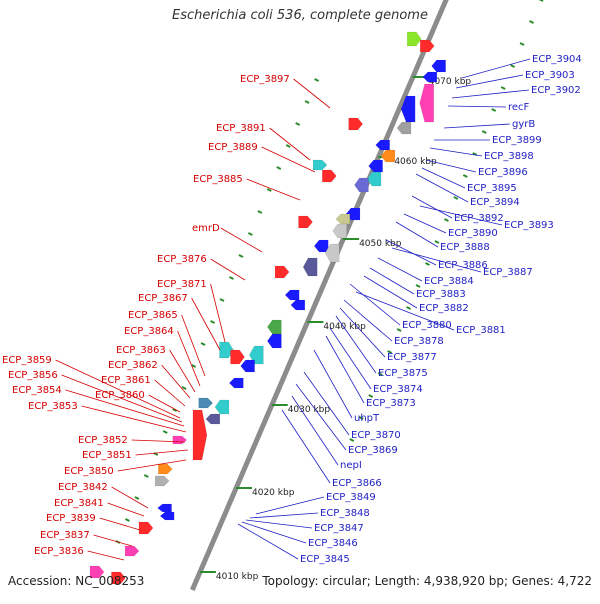 This screenshot has height=604, width=600. Describe the element at coordinates (153, 315) in the screenshot. I see `left-gene-label: ECP_3865` at that location.